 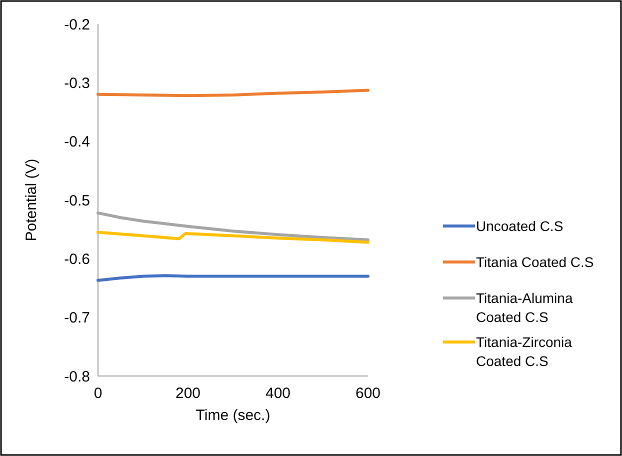 What do you see at coordinates (368, 393) in the screenshot?
I see `x-tick-label: 600` at bounding box center [368, 393].